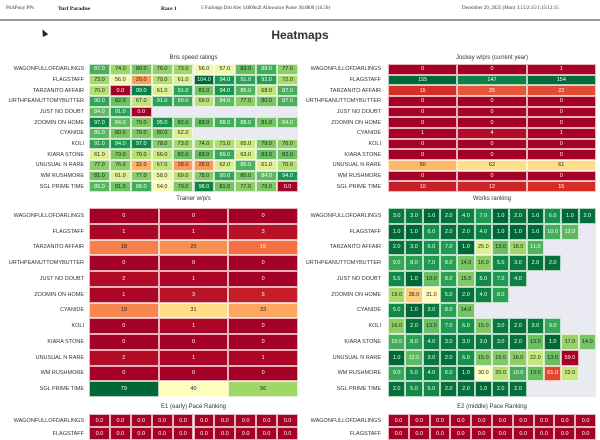  Describe the element at coordinates (359, 176) in the screenshot. I see `row-label: WM RUSHMORE` at that location.